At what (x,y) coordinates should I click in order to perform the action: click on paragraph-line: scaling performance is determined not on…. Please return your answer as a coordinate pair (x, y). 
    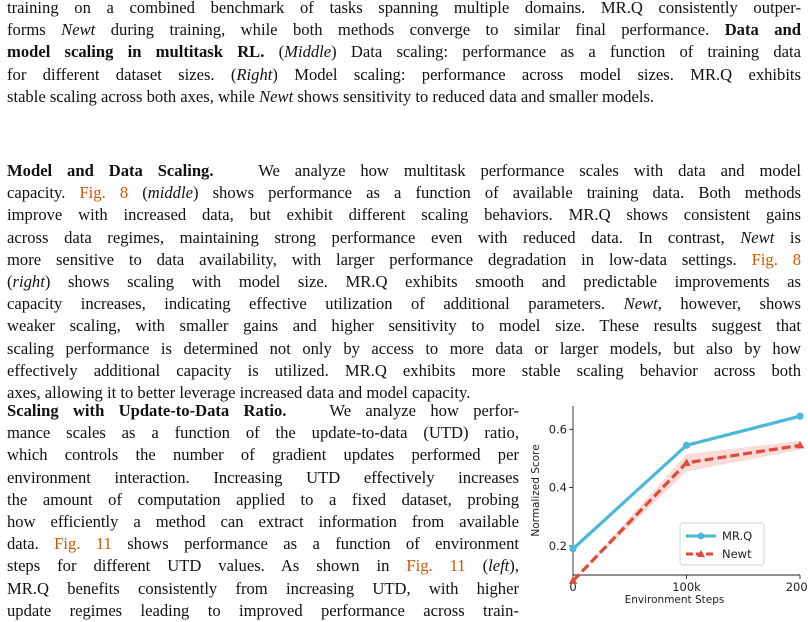
    Looking at the image, I should click on (404, 348).